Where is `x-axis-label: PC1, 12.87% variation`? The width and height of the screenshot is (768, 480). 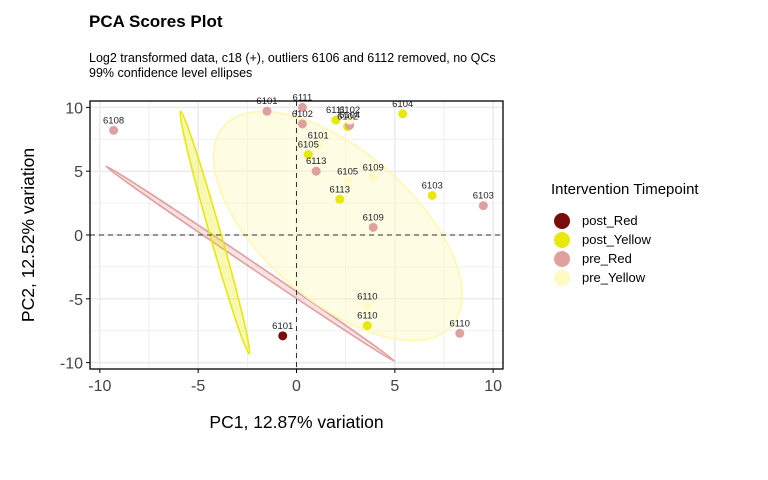 x-axis-label: PC1, 12.87% variation is located at coordinates (296, 422).